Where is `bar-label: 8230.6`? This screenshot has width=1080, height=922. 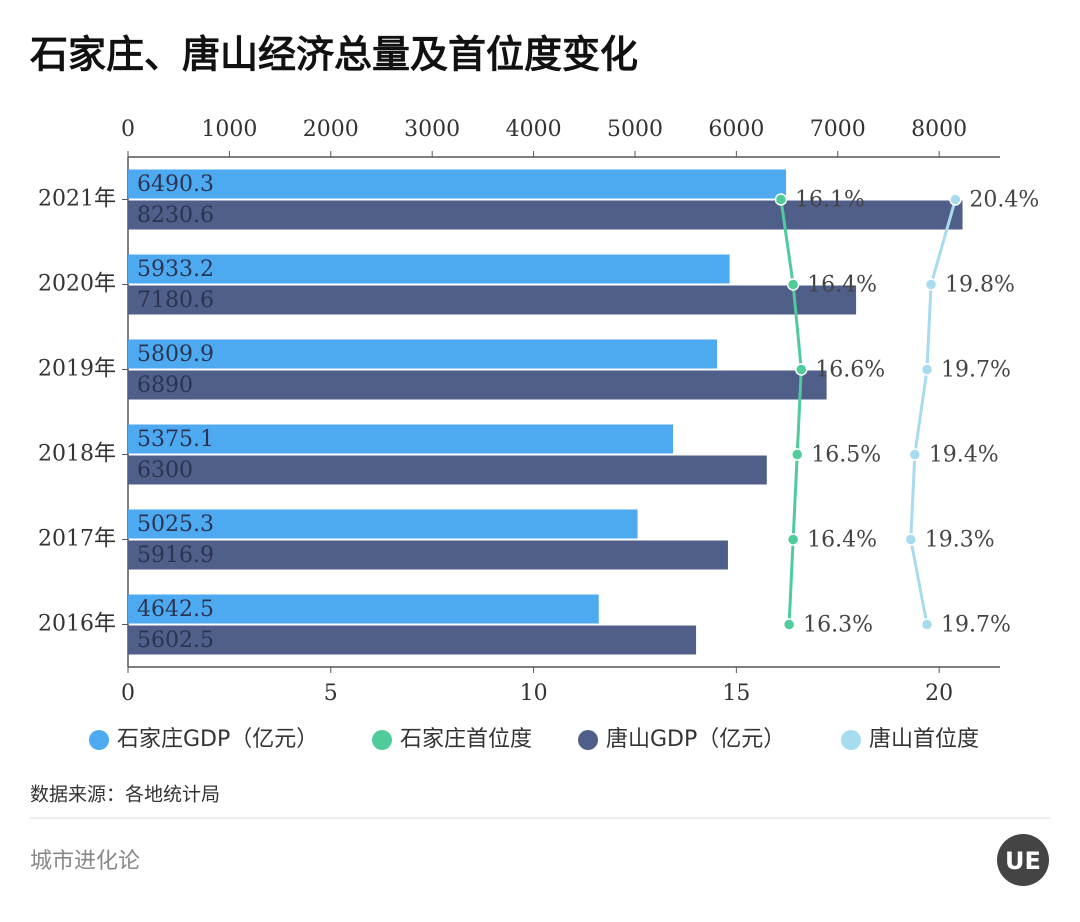
bar-label: 8230.6 is located at coordinates (175, 215).